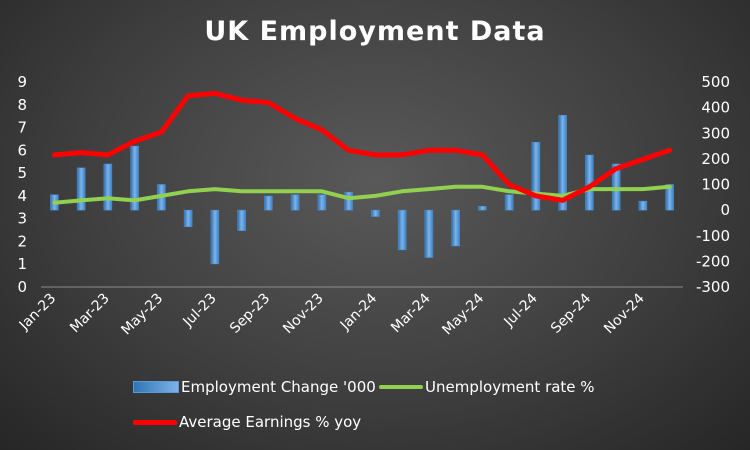 The height and width of the screenshot is (450, 750). I want to click on x-axis-tick-label: May-23, so click(142, 315).